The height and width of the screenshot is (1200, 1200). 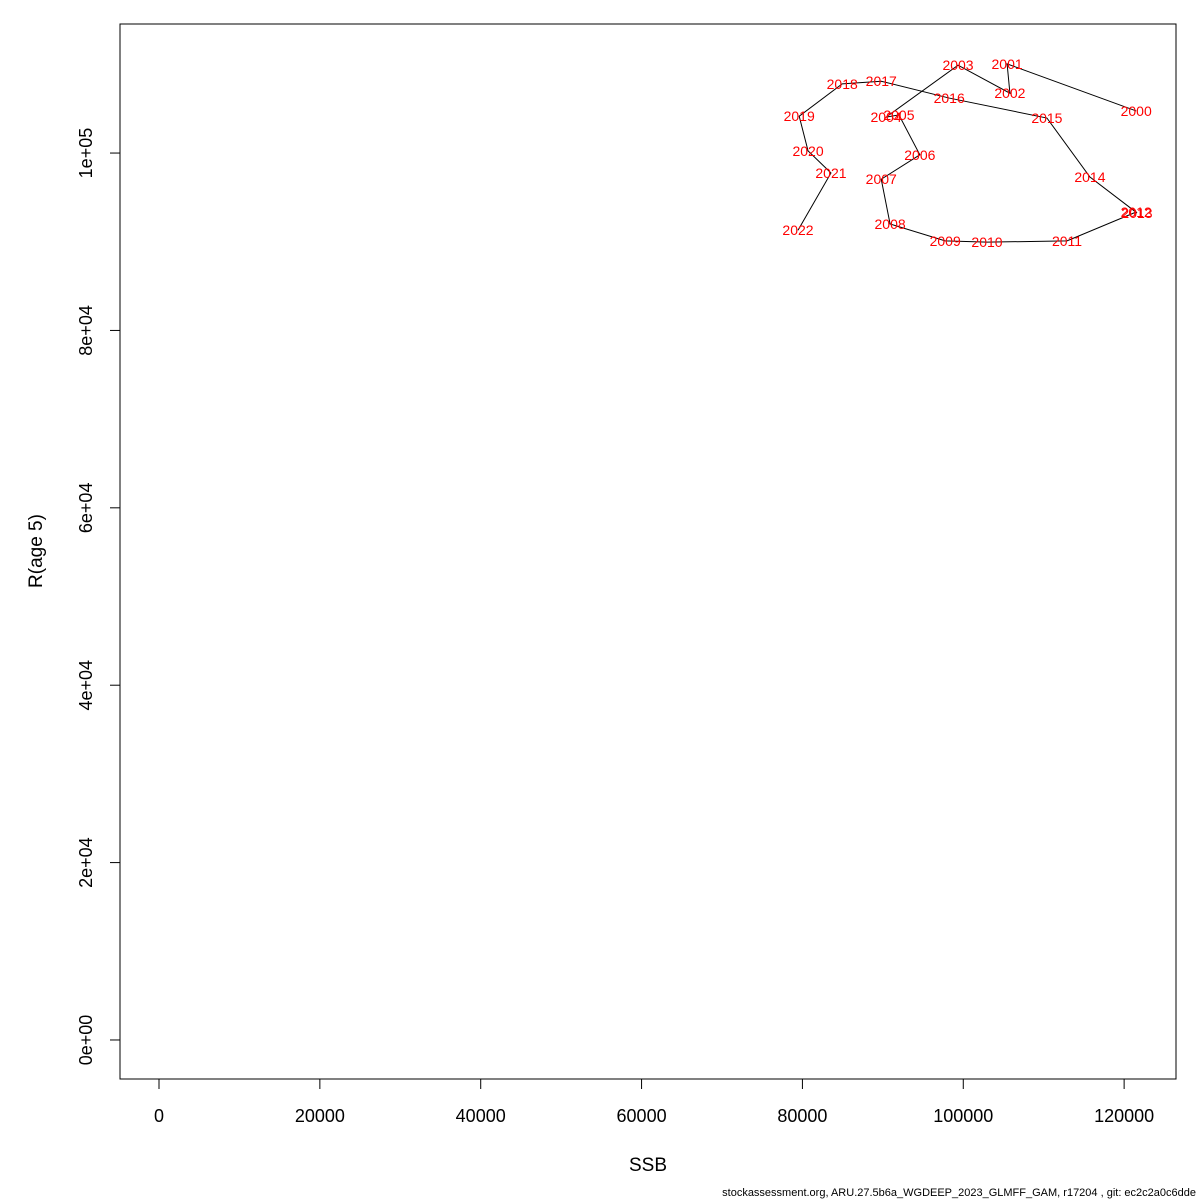 I want to click on trajectory, so click(x=967, y=153).